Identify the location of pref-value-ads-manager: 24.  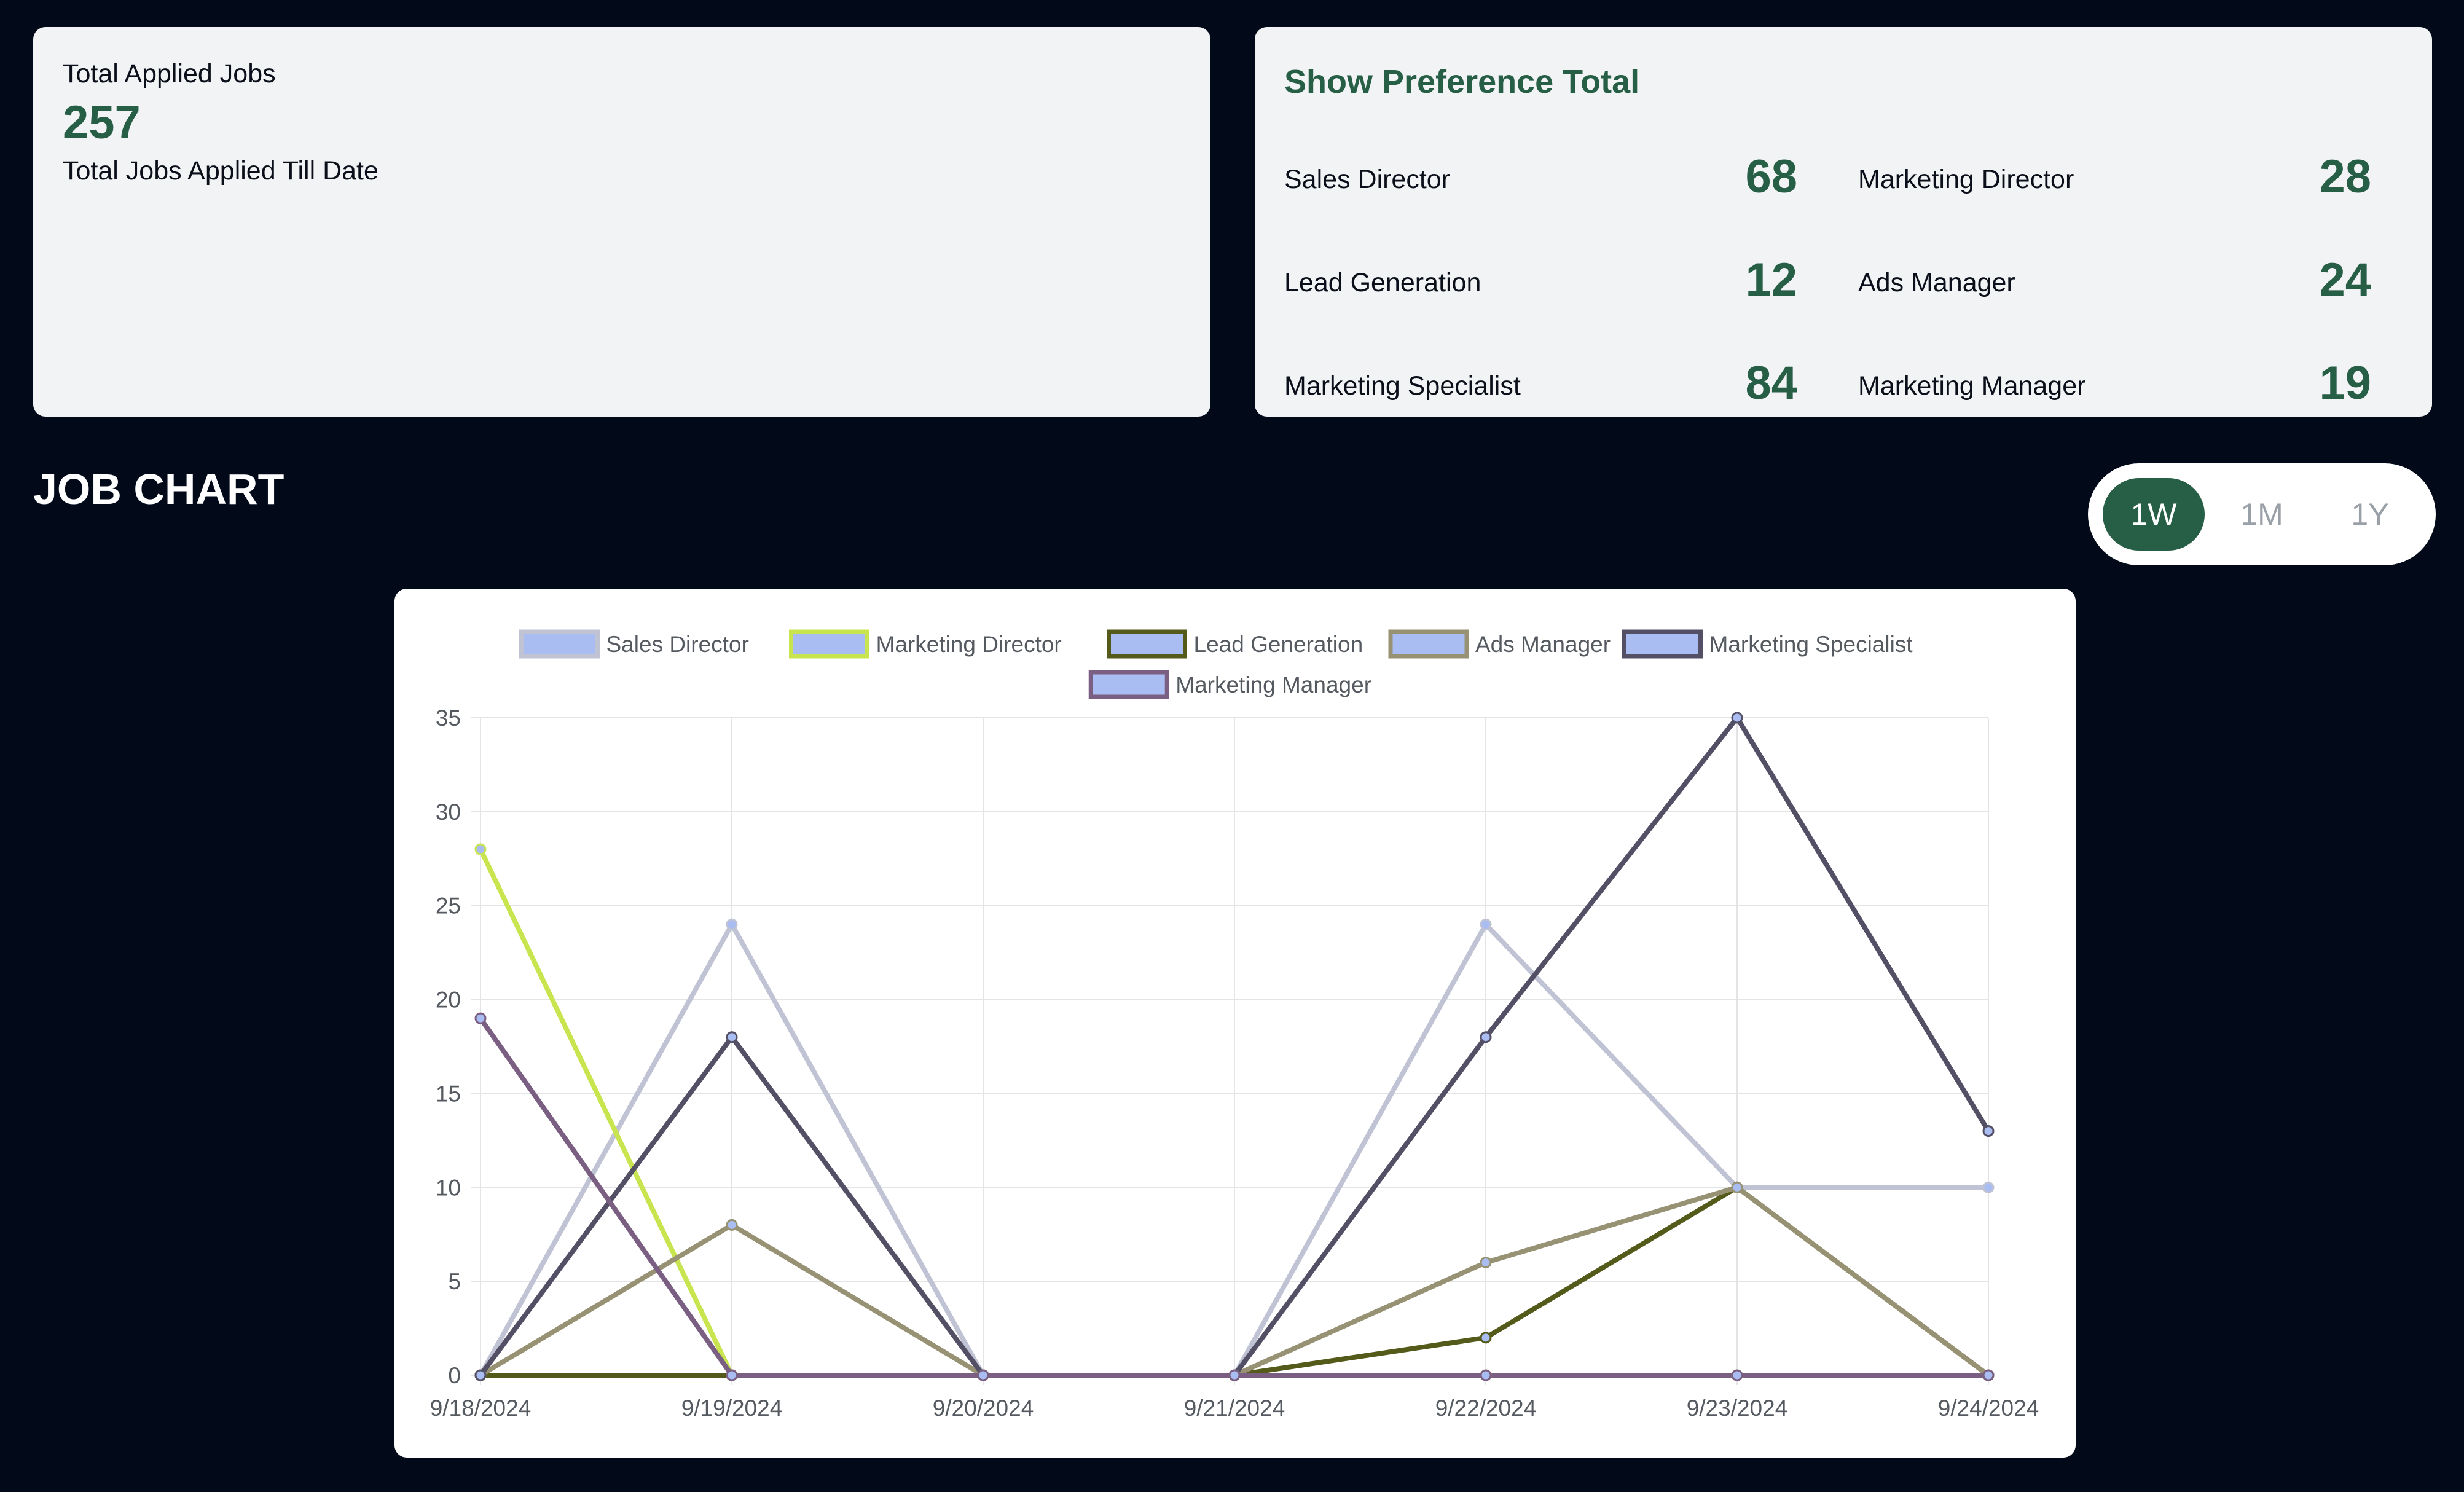
(2345, 280).